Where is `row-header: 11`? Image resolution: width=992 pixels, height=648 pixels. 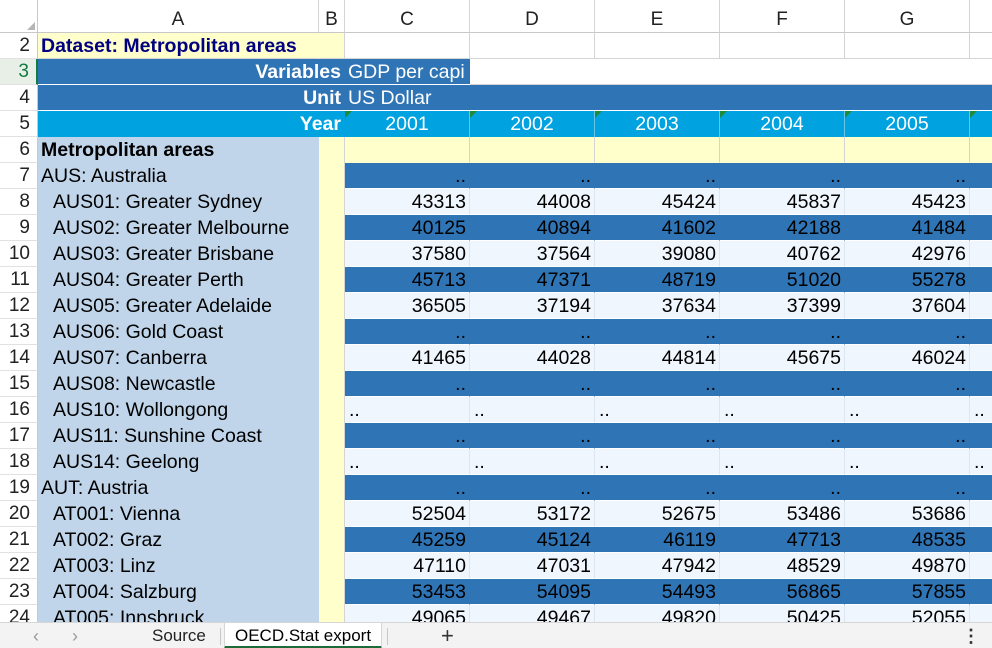
row-header: 11 is located at coordinates (19, 280).